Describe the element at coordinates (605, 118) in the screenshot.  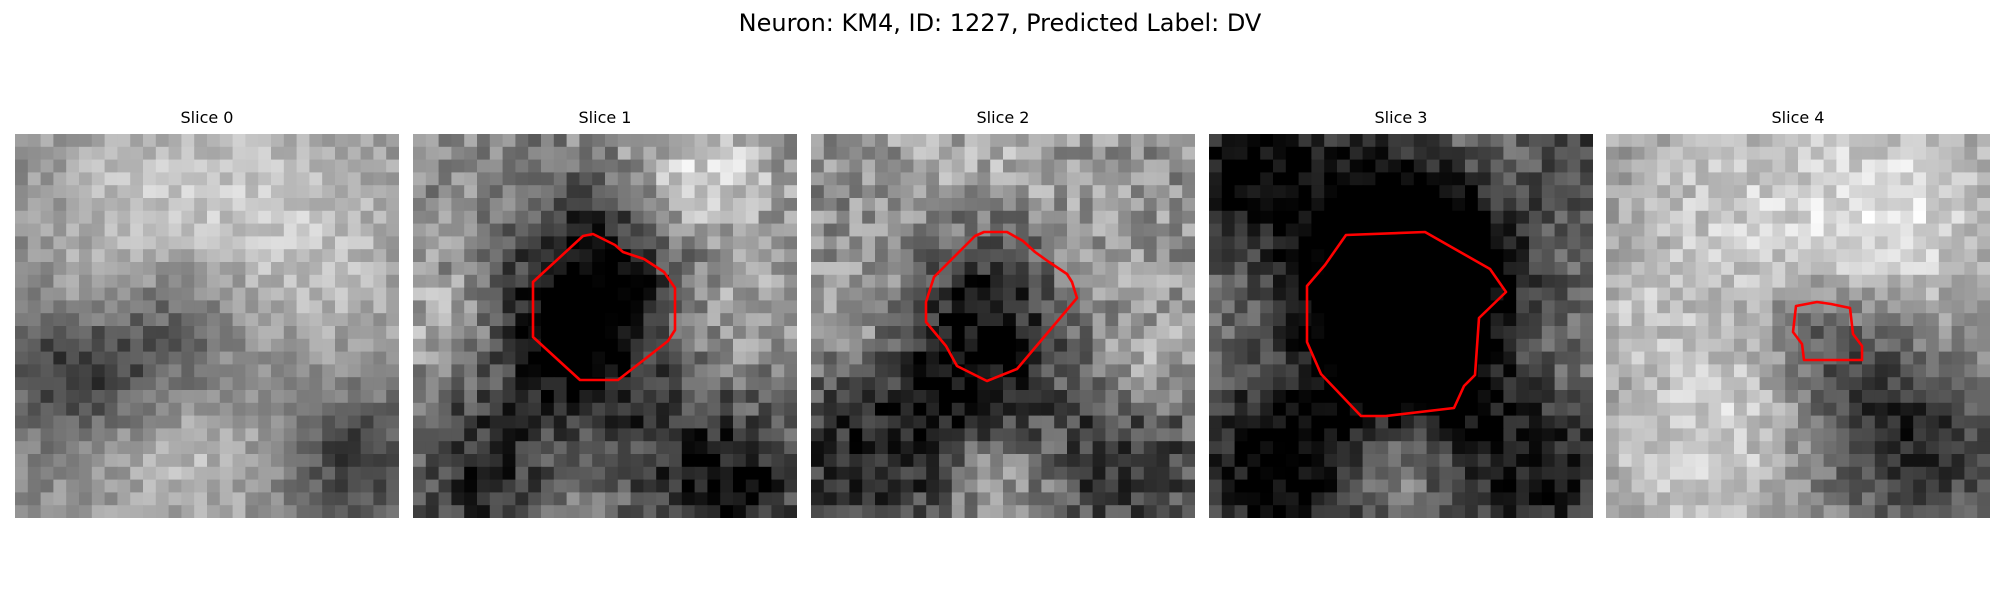
I see `slice-title: Slice 1` at that location.